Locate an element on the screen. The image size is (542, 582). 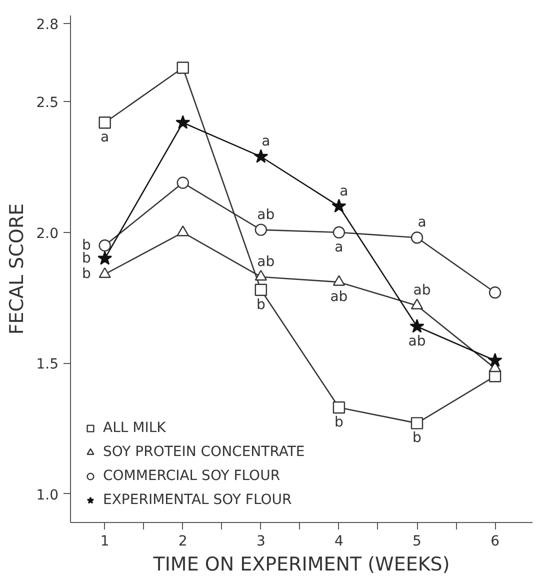
x-tick-label: 4 is located at coordinates (339, 542).